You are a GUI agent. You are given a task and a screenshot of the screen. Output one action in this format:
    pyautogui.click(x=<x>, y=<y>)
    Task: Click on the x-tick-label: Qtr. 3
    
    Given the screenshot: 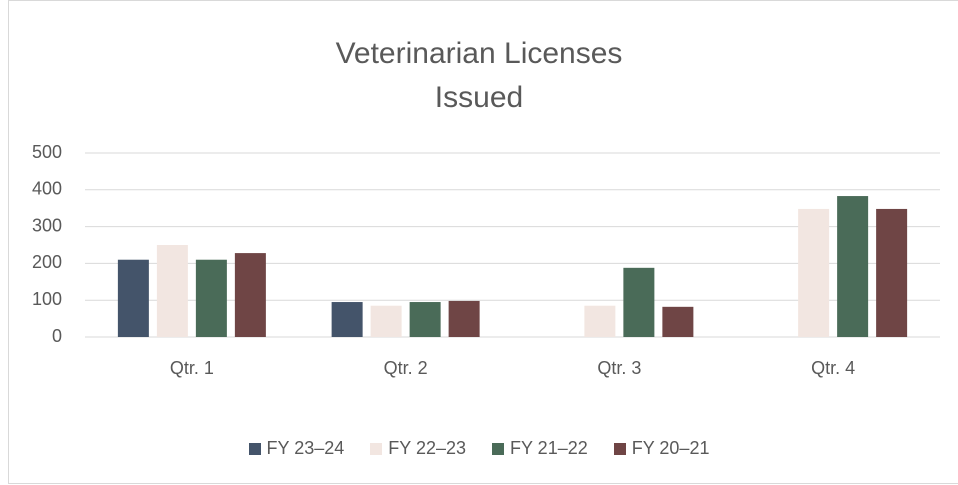 What is the action you would take?
    pyautogui.click(x=619, y=368)
    